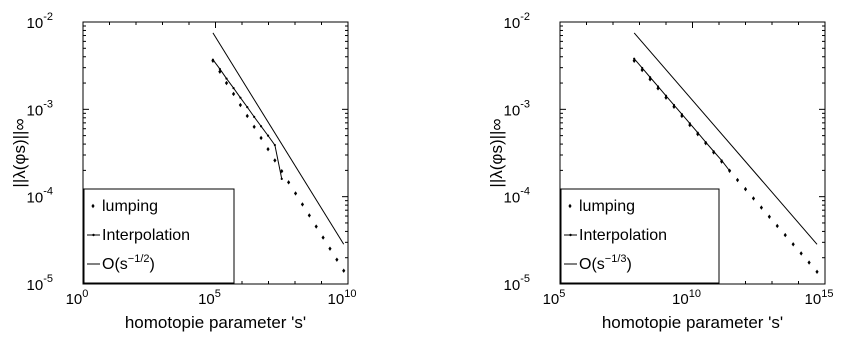 This screenshot has height=343, width=860. What do you see at coordinates (813, 299) in the screenshot?
I see `x-tick-base: 10` at bounding box center [813, 299].